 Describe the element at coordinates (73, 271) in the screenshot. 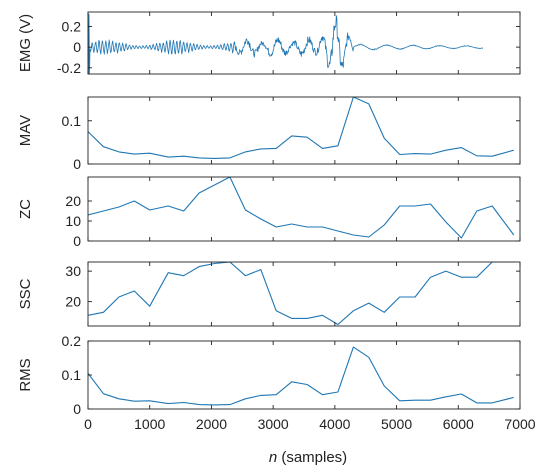

I see `ssc-ytick-label: 30` at that location.